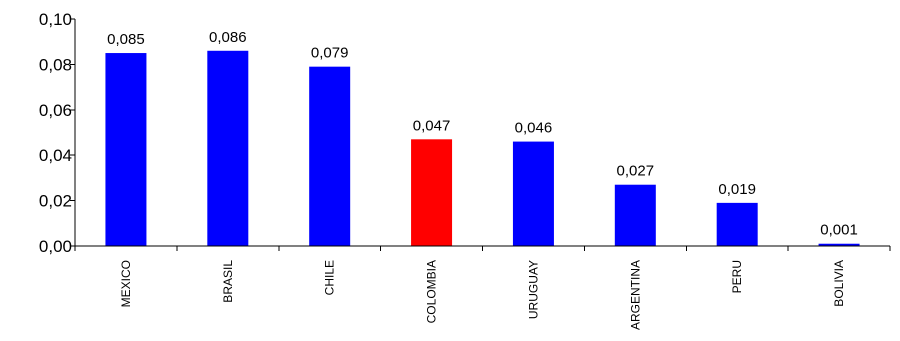  Describe the element at coordinates (330, 156) in the screenshot. I see `bar-chile` at that location.